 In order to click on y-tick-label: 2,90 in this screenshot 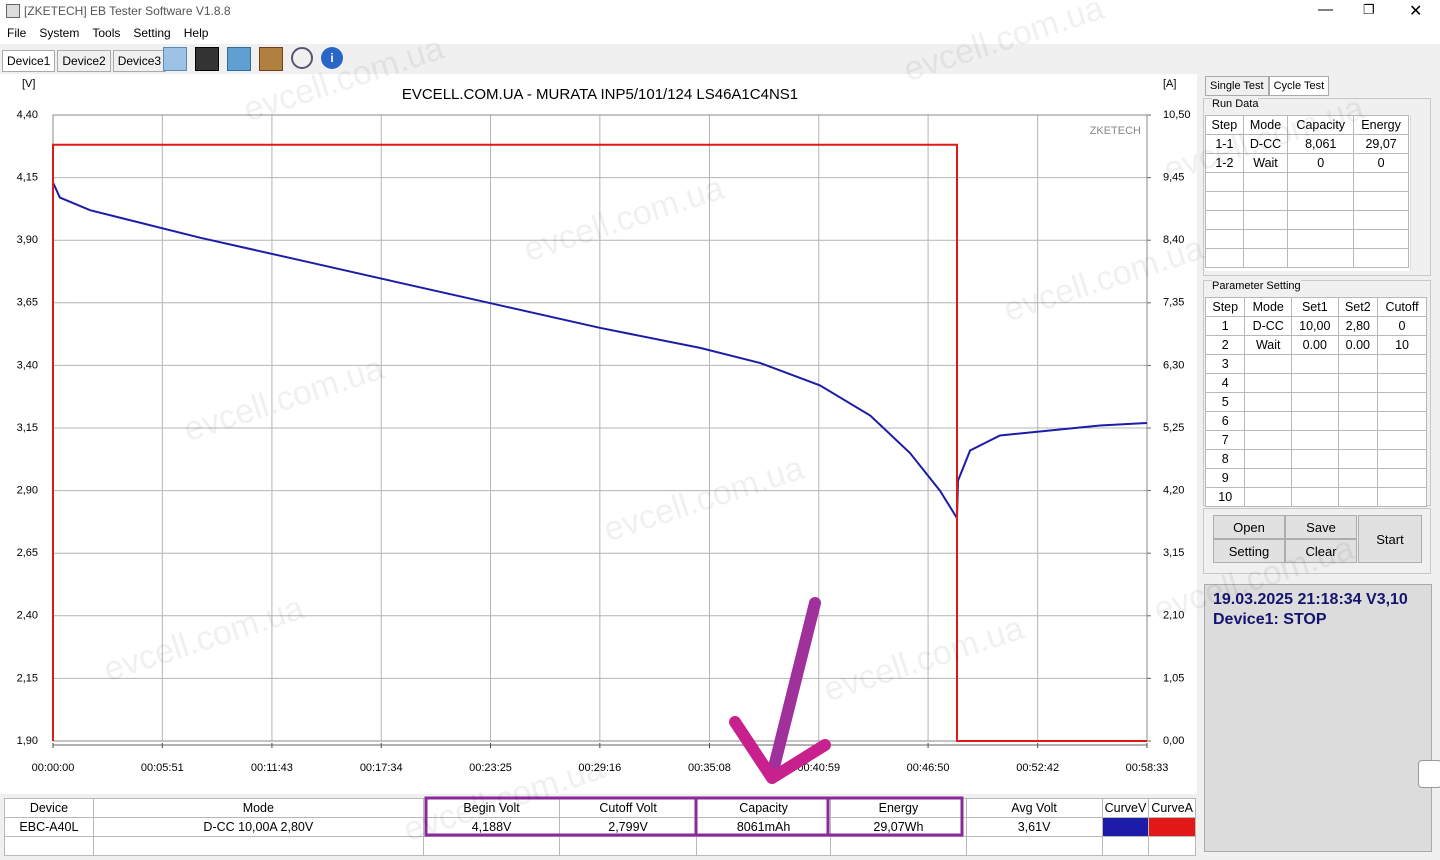, I will do `click(27, 491)`.